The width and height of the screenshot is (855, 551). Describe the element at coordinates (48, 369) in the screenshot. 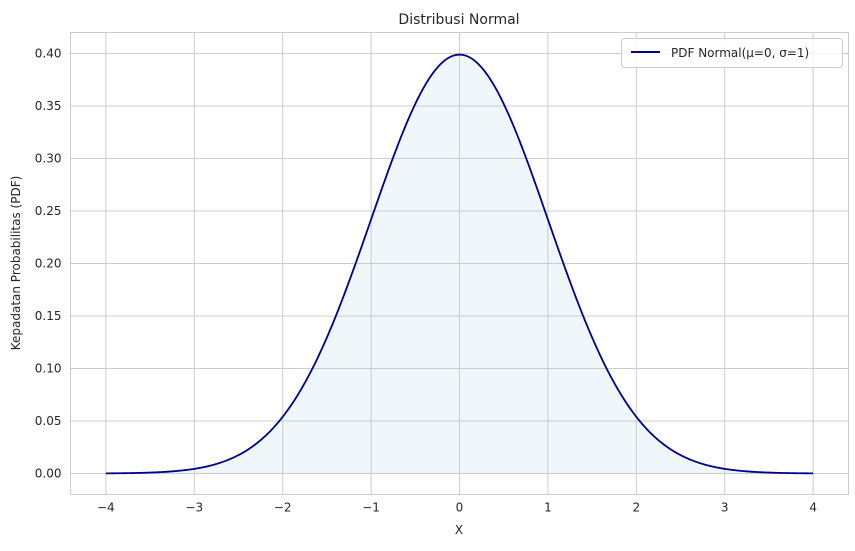

I see `y-tick-label: 0.10` at that location.